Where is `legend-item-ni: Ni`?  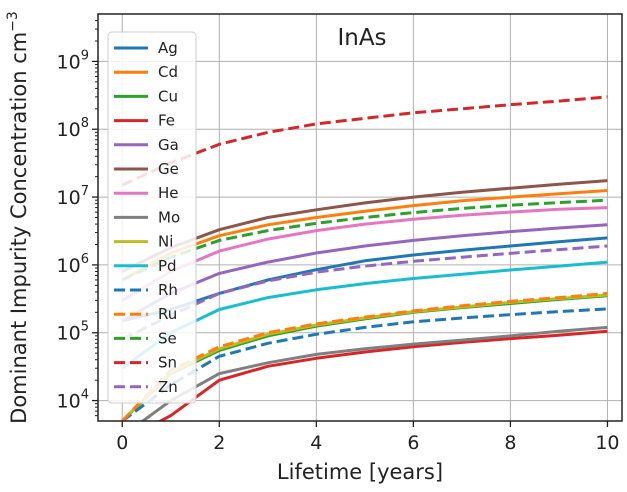 legend-item-ni: Ni is located at coordinates (143, 242).